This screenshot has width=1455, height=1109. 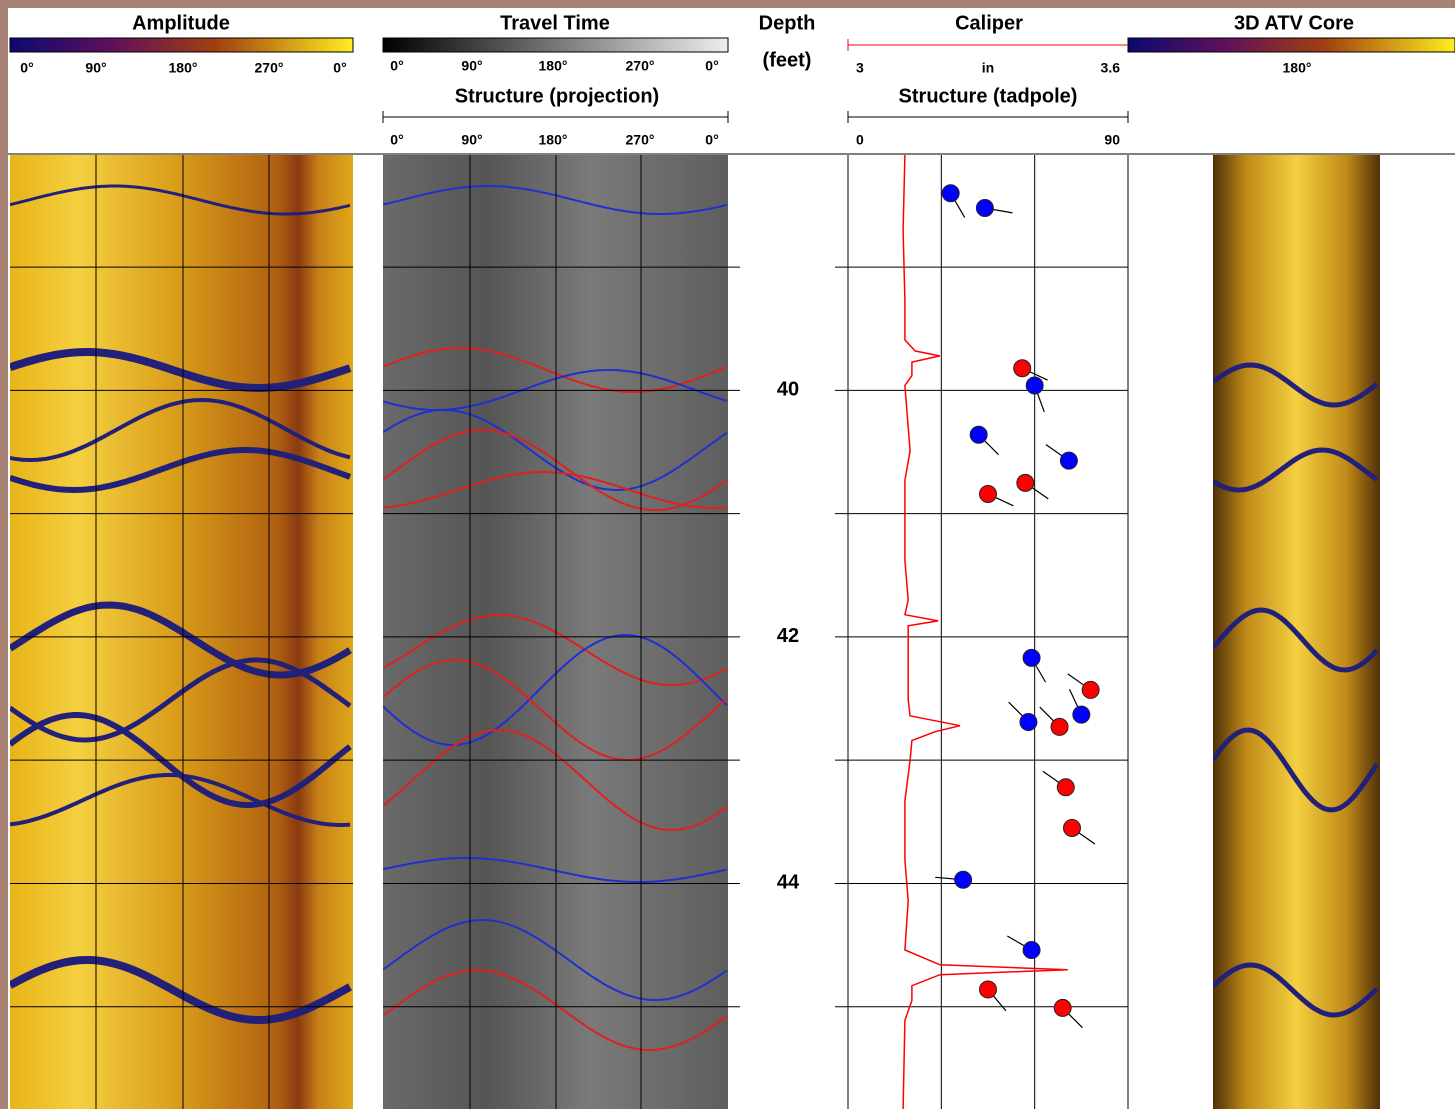 What do you see at coordinates (555, 45) in the screenshot?
I see `travel-time-colorbar` at bounding box center [555, 45].